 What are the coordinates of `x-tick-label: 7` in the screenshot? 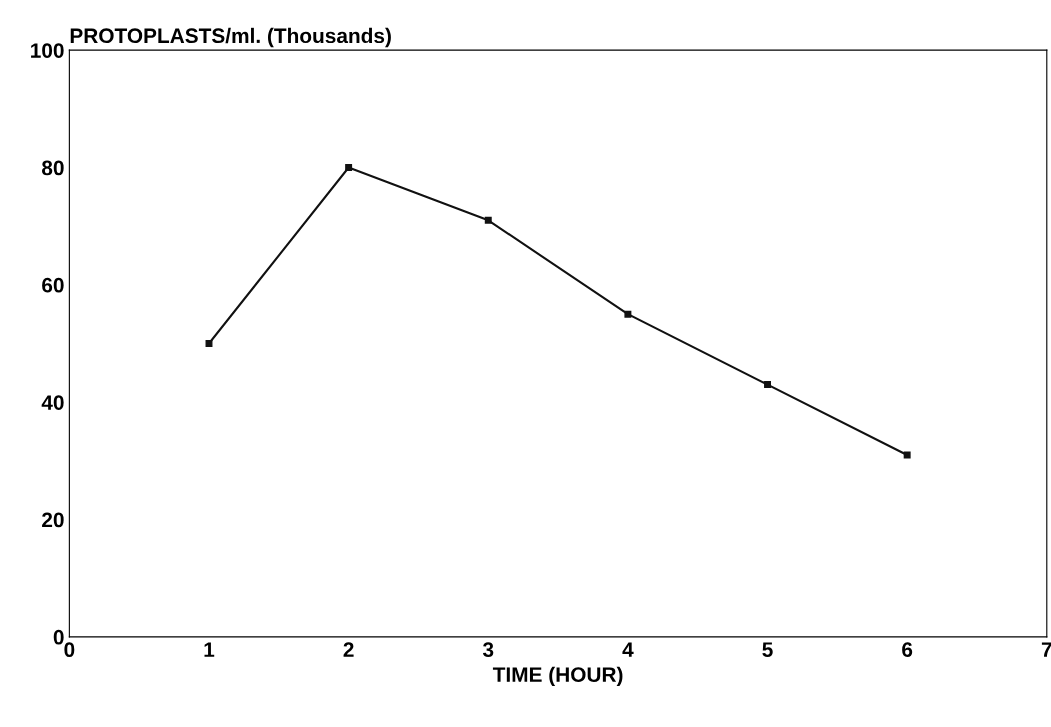 It's located at (1046, 649).